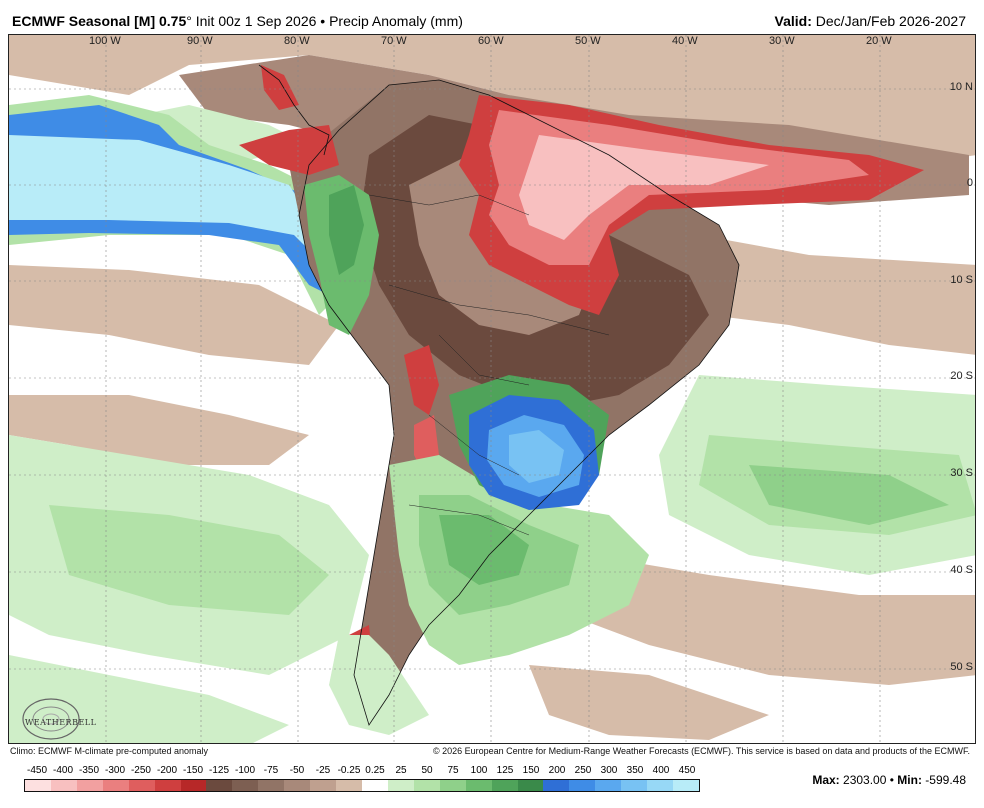 This screenshot has width=984, height=808. Describe the element at coordinates (105, 41) in the screenshot. I see `lon-label: 100 W` at that location.